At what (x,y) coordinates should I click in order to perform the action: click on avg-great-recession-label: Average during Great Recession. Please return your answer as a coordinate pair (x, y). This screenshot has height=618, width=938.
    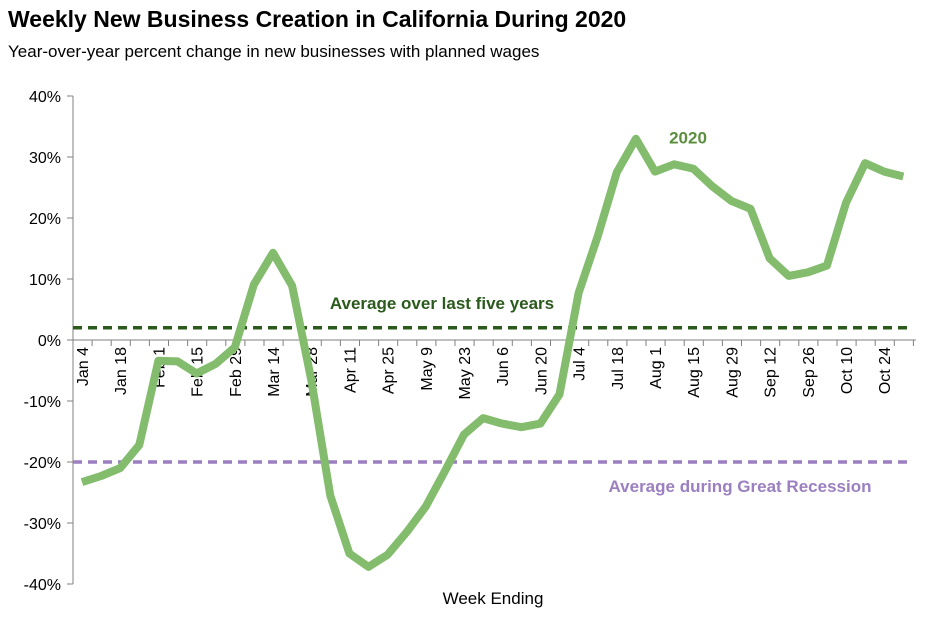
    Looking at the image, I should click on (740, 486).